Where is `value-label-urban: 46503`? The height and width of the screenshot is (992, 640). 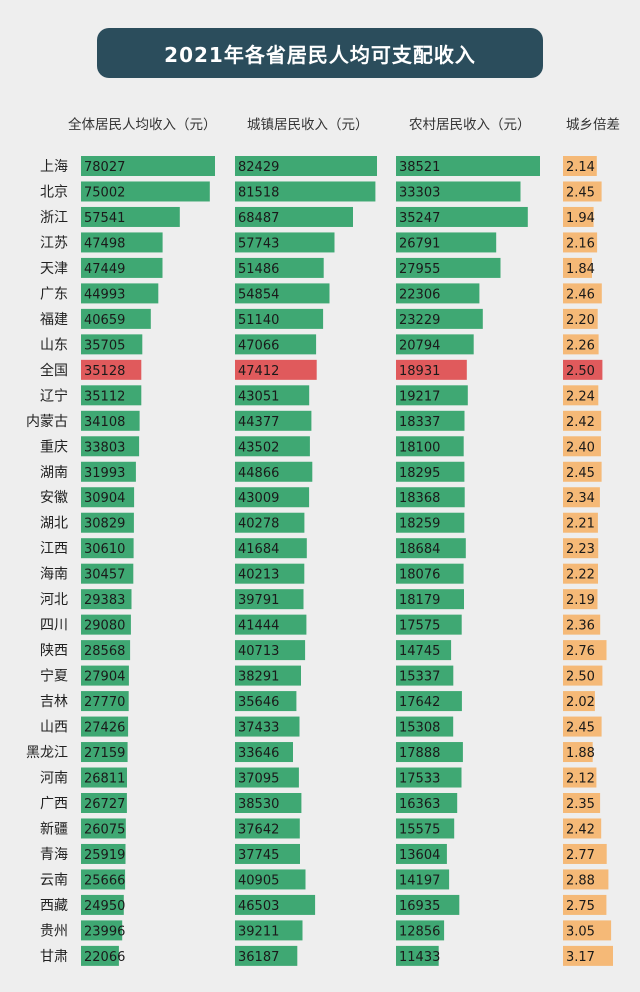
value-label-urban: 46503 is located at coordinates (258, 906).